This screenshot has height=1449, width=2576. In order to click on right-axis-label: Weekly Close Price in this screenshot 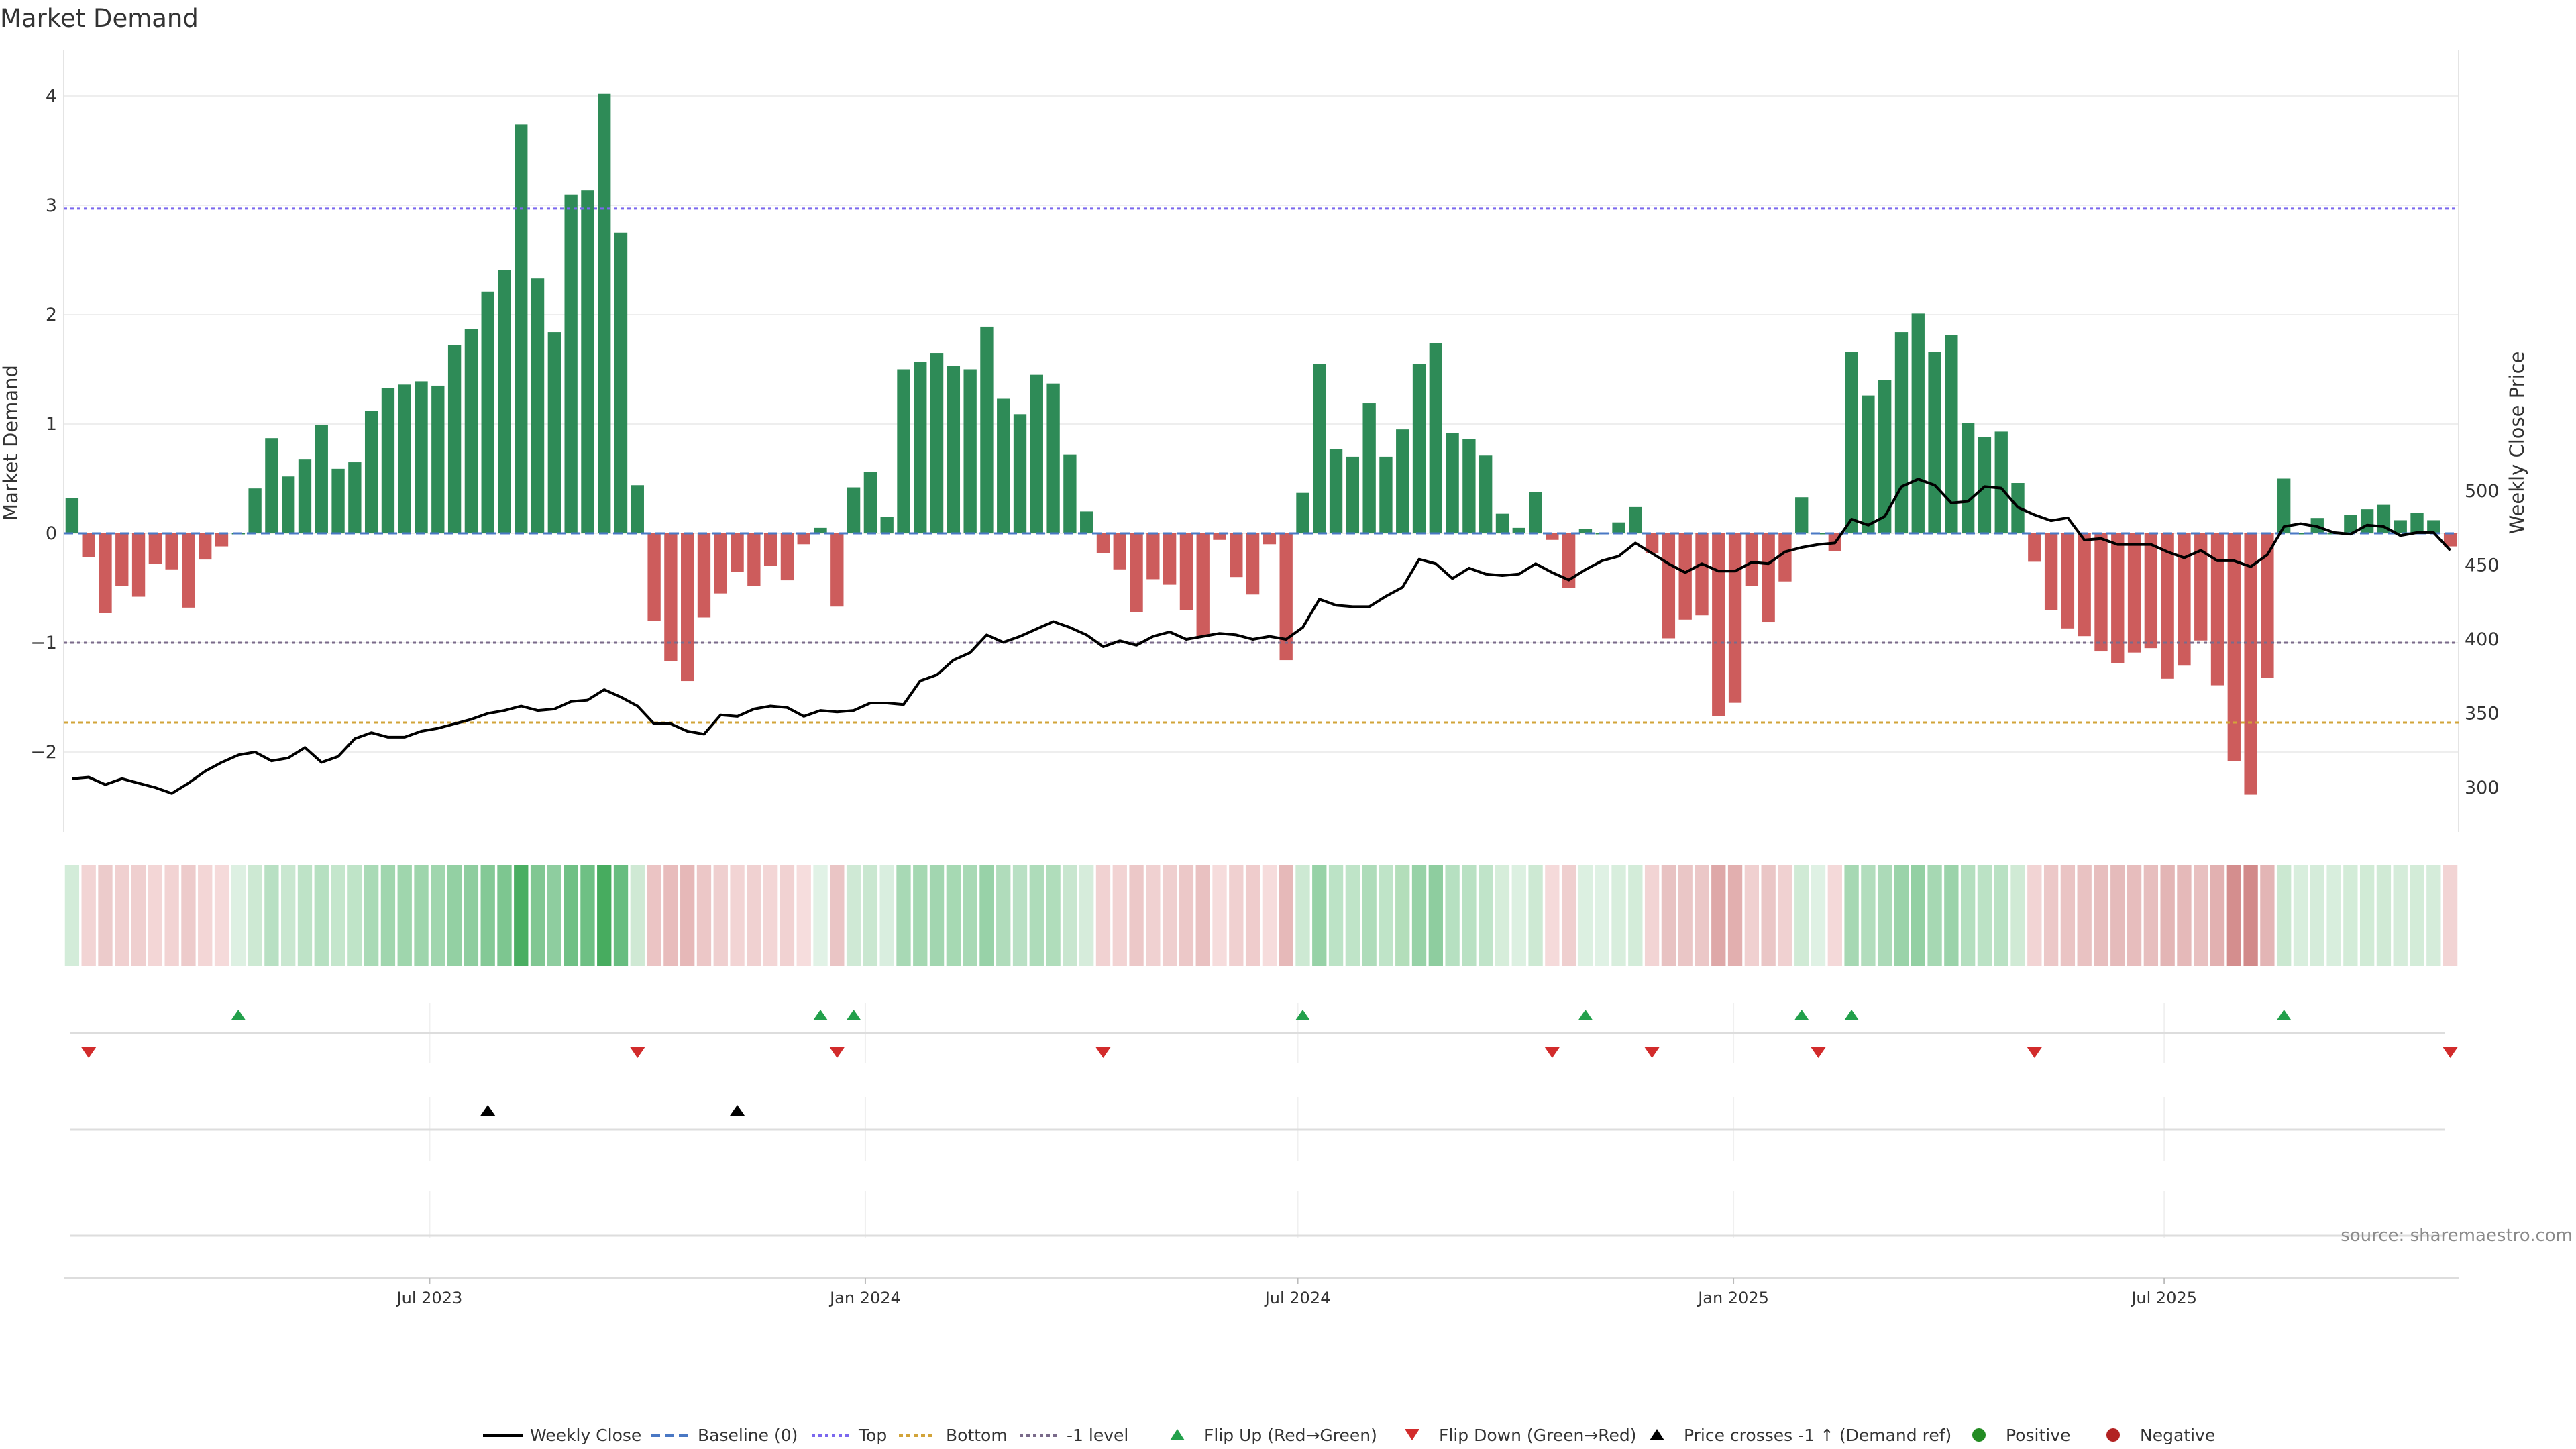, I will do `click(2517, 443)`.